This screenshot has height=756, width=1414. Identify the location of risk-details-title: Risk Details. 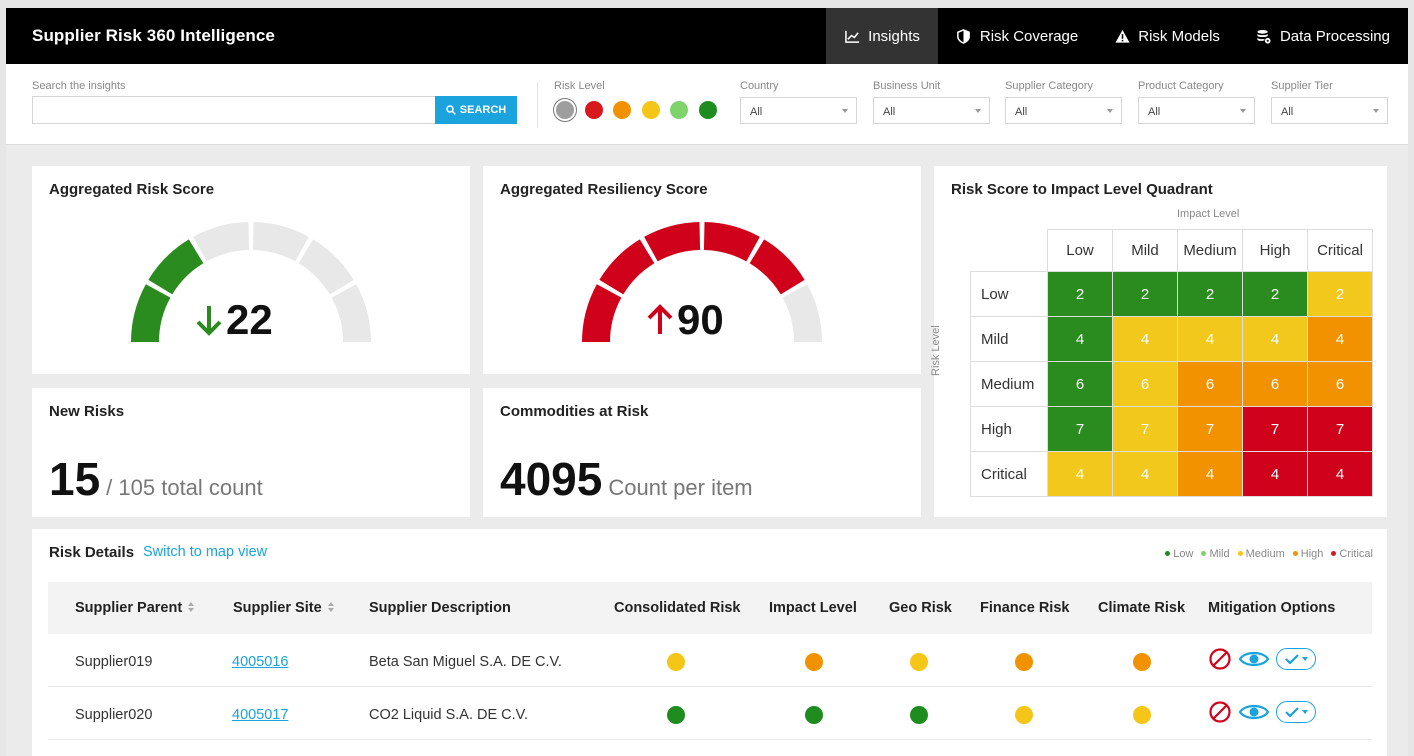
(92, 552).